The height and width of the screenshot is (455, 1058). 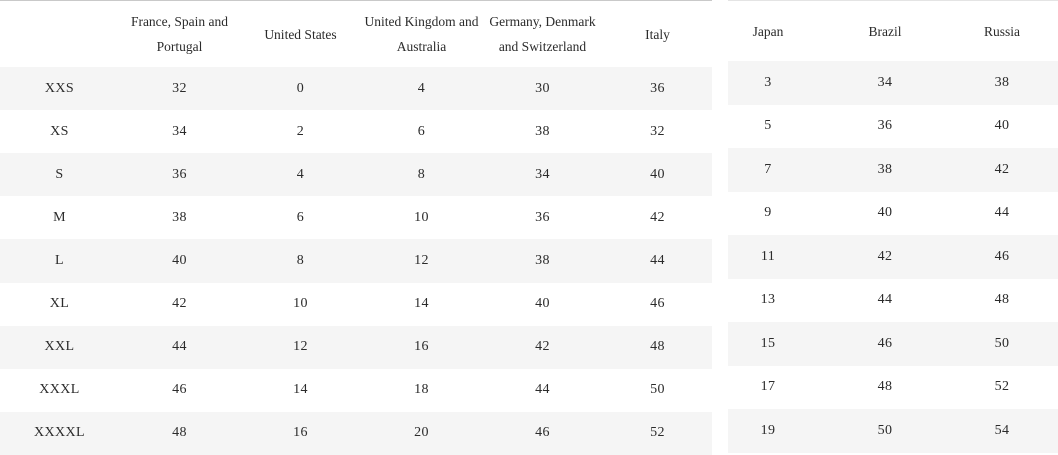 What do you see at coordinates (542, 88) in the screenshot?
I see `value-cell: 30` at bounding box center [542, 88].